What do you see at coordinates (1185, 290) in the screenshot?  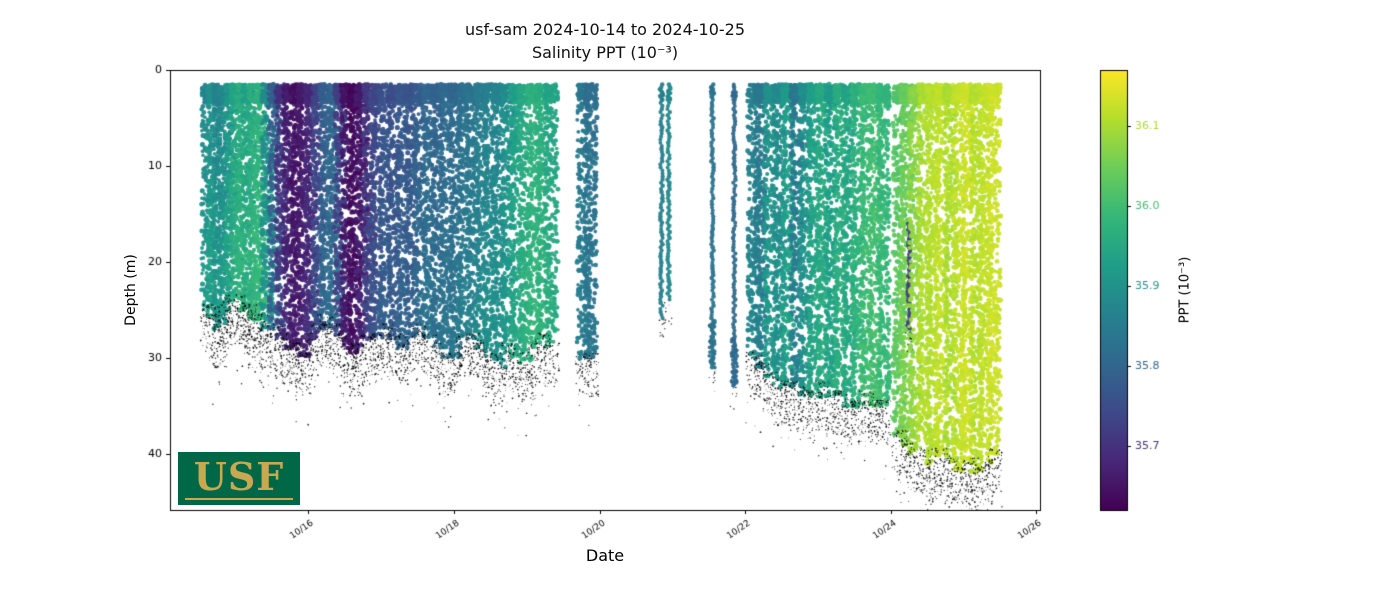 I see `colorbar-label: PPT (10⁻³)` at bounding box center [1185, 290].